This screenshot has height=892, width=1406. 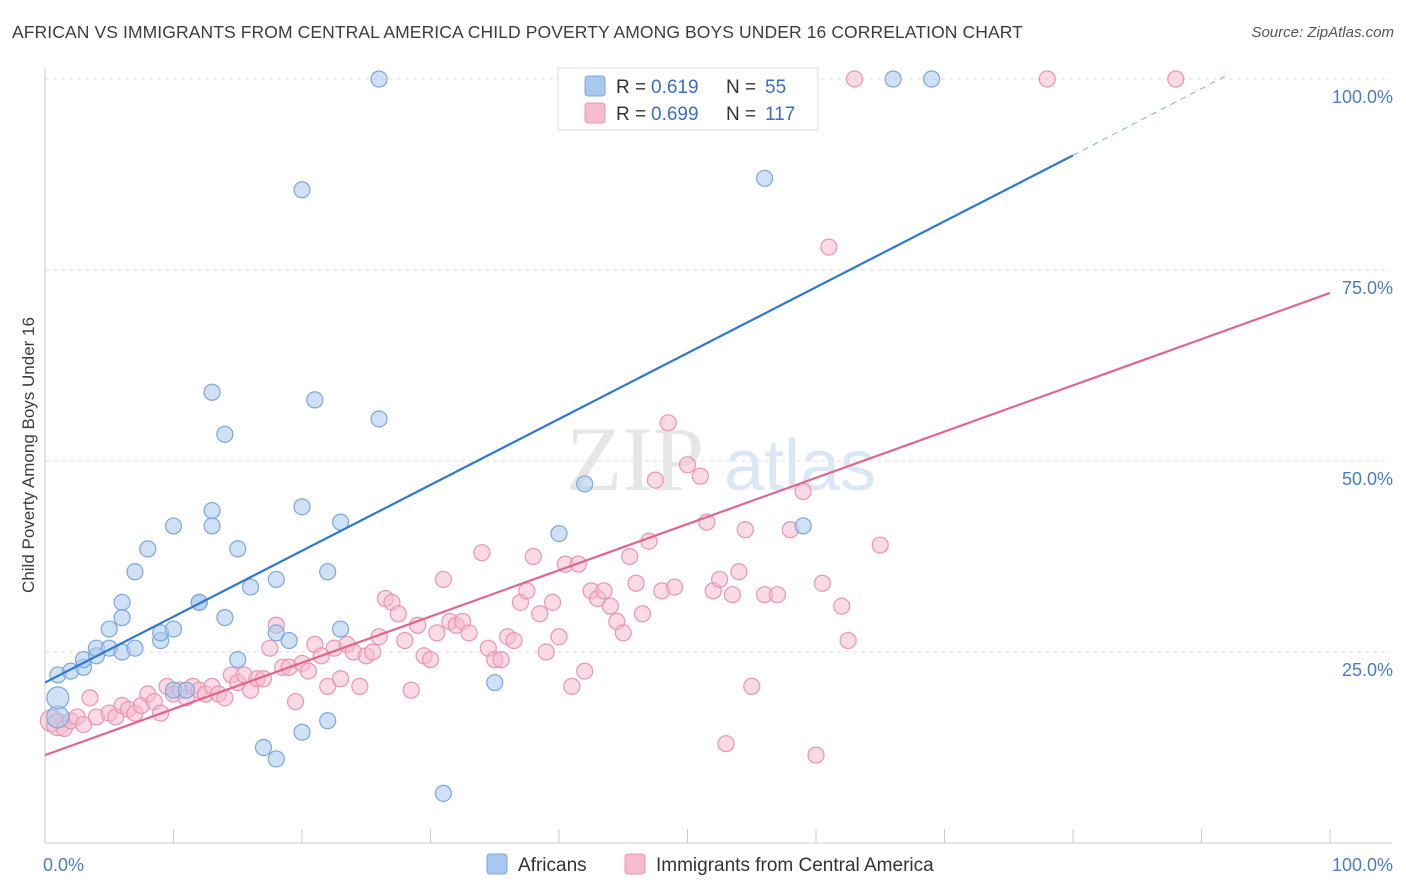 What do you see at coordinates (795, 865) in the screenshot?
I see `bottom-legend-immigrants: Immigrants from Central America` at bounding box center [795, 865].